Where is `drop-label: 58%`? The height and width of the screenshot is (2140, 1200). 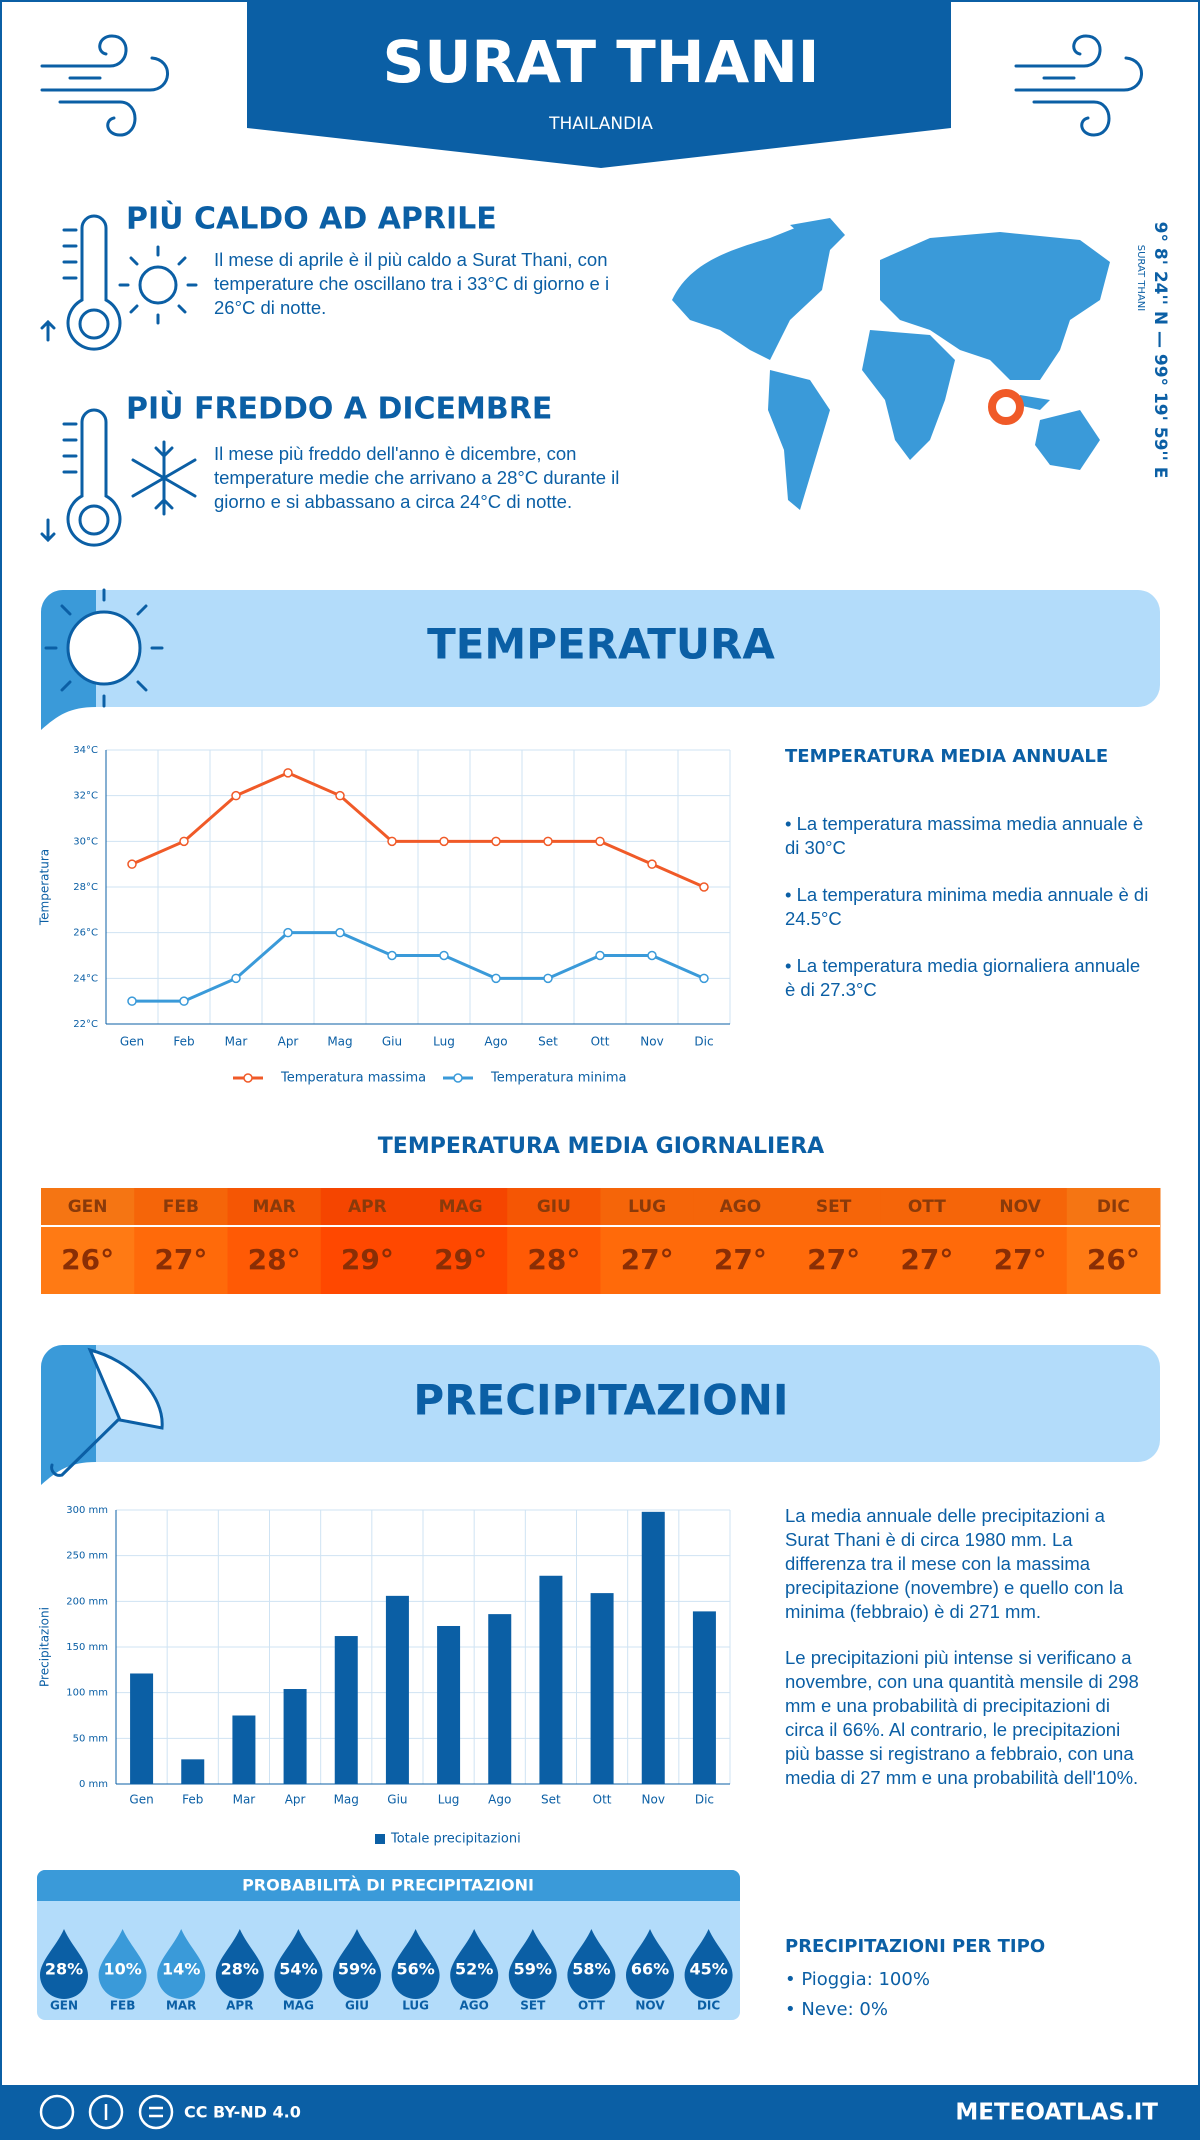 drop-label: 58% is located at coordinates (591, 1969).